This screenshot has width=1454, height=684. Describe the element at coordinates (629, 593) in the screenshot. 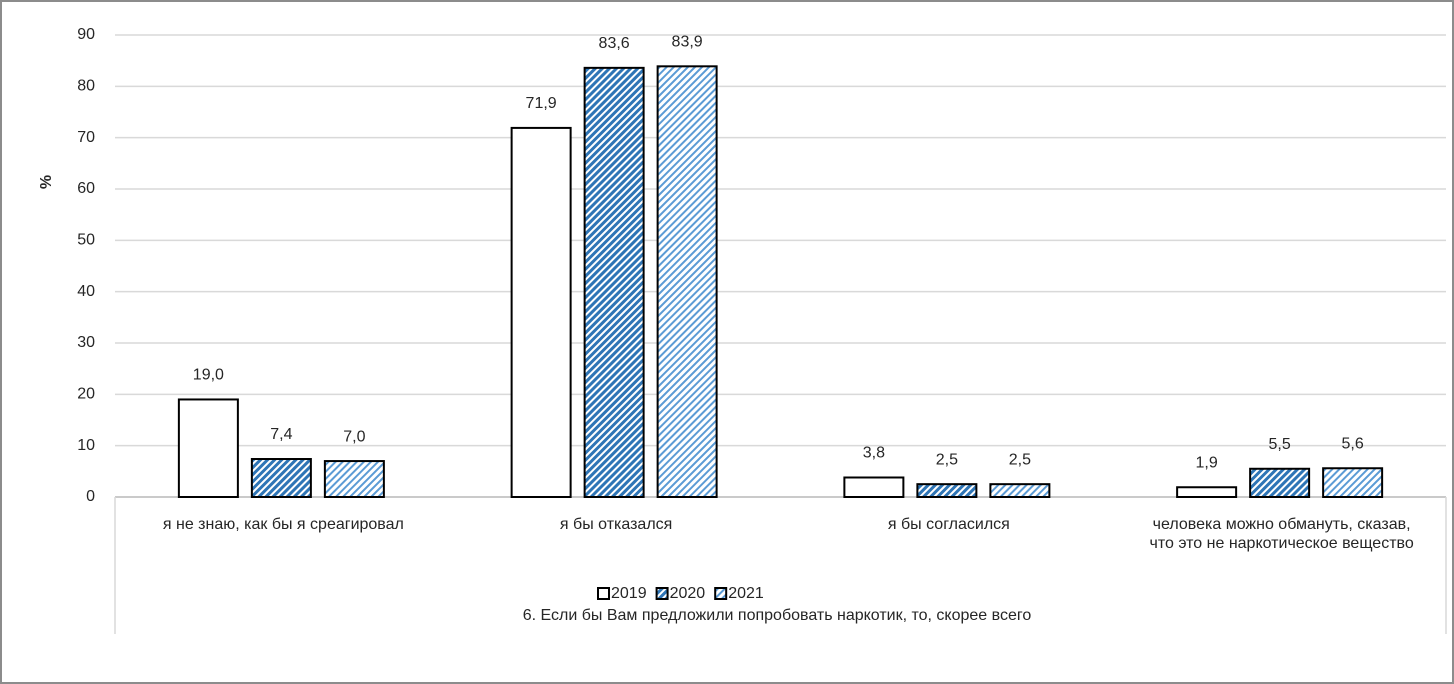

I see `legend-label: 2019` at that location.